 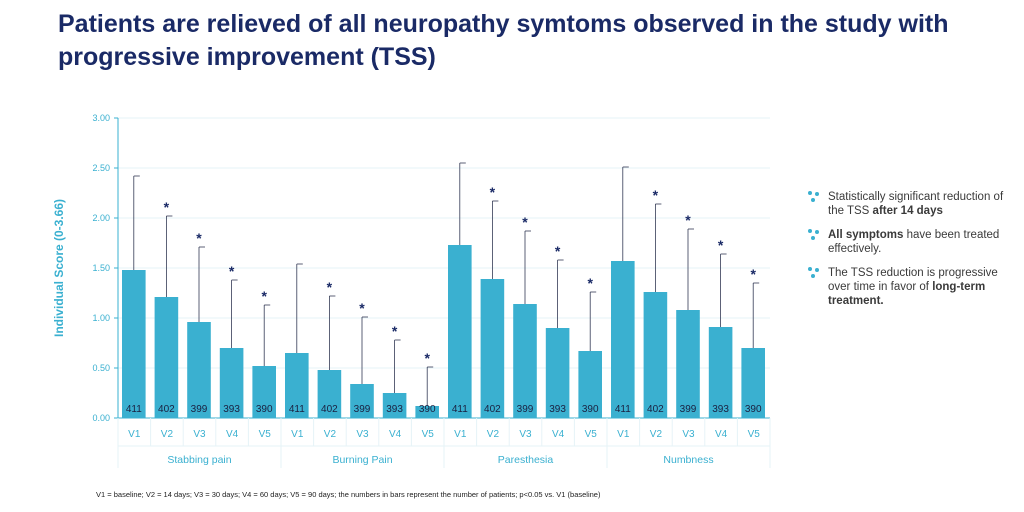 What do you see at coordinates (101, 218) in the screenshot?
I see `y-tick-label: 2.00` at bounding box center [101, 218].